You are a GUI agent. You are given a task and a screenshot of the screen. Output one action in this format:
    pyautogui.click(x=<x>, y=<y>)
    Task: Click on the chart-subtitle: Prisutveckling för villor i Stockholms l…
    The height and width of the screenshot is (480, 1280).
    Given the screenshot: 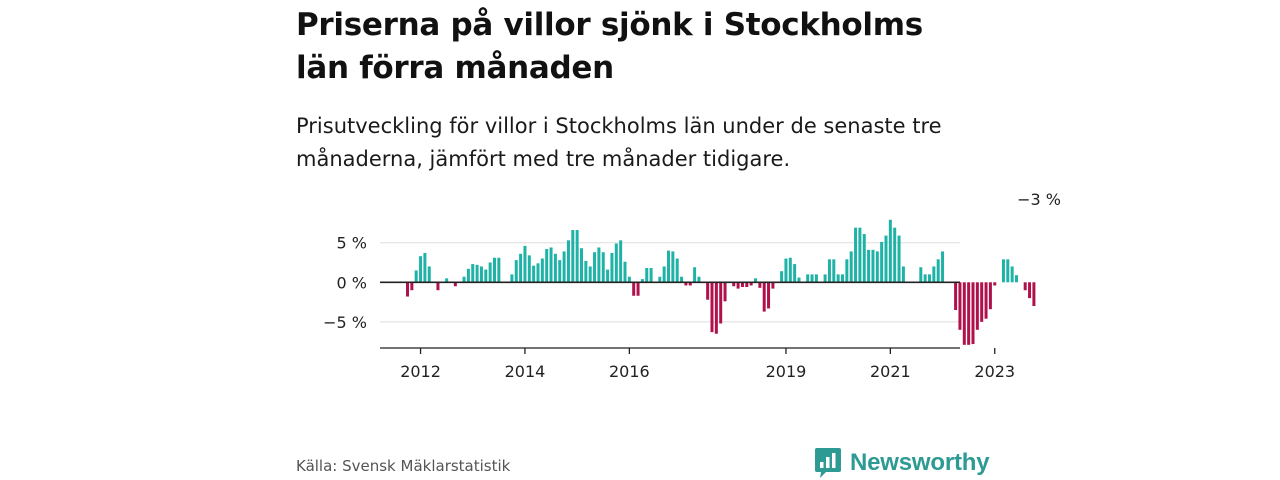 What is the action you would take?
    pyautogui.click(x=619, y=142)
    